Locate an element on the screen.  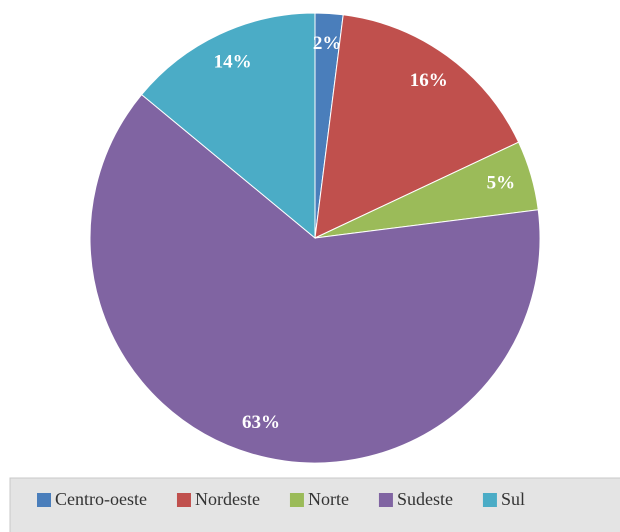
legend-box is located at coordinates (314, 504).